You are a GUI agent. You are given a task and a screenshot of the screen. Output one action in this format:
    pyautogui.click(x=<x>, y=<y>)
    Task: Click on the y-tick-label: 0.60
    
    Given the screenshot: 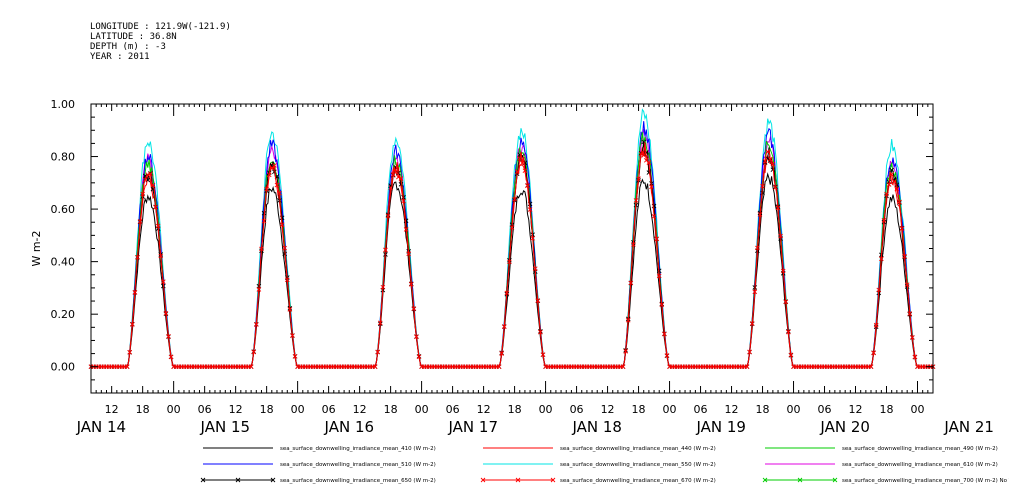 What is the action you would take?
    pyautogui.click(x=63, y=209)
    